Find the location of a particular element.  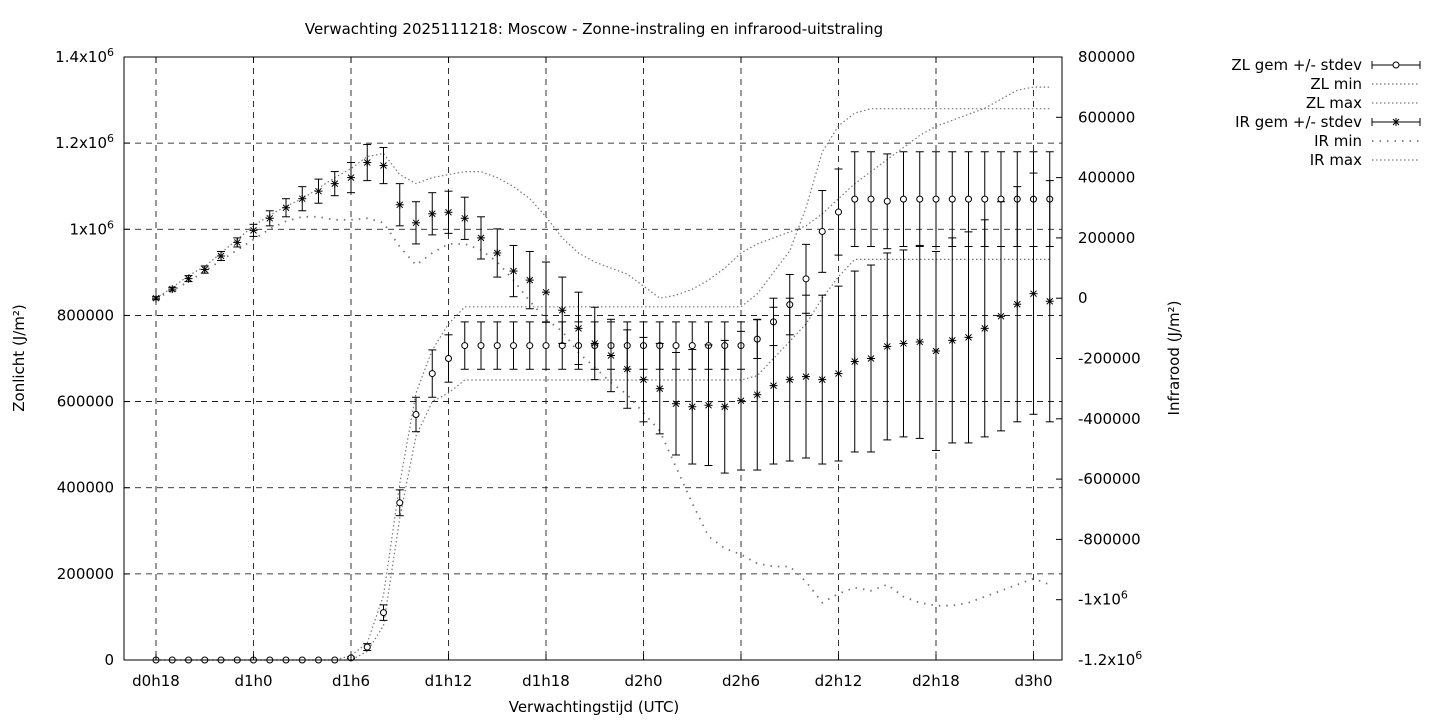

legend-label: ZL min is located at coordinates (1336, 84).